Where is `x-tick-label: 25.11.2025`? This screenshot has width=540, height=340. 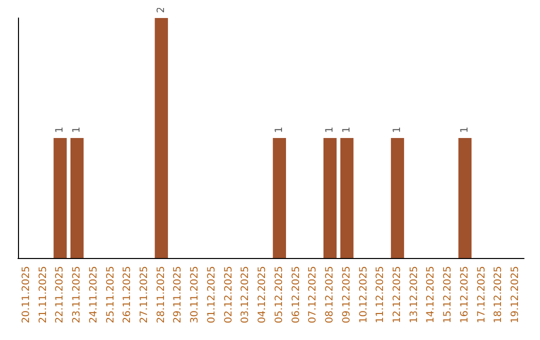 x-tick-label: 25.11.2025 is located at coordinates (110, 295).